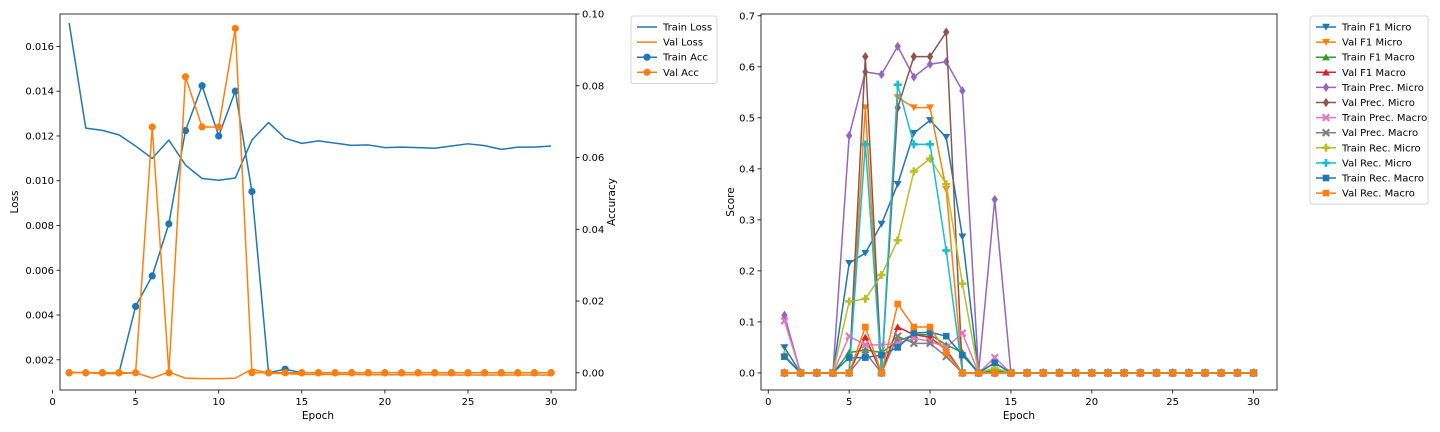 The height and width of the screenshot is (432, 1440). I want to click on legend-item: Val F1 Macro, so click(1361, 73).